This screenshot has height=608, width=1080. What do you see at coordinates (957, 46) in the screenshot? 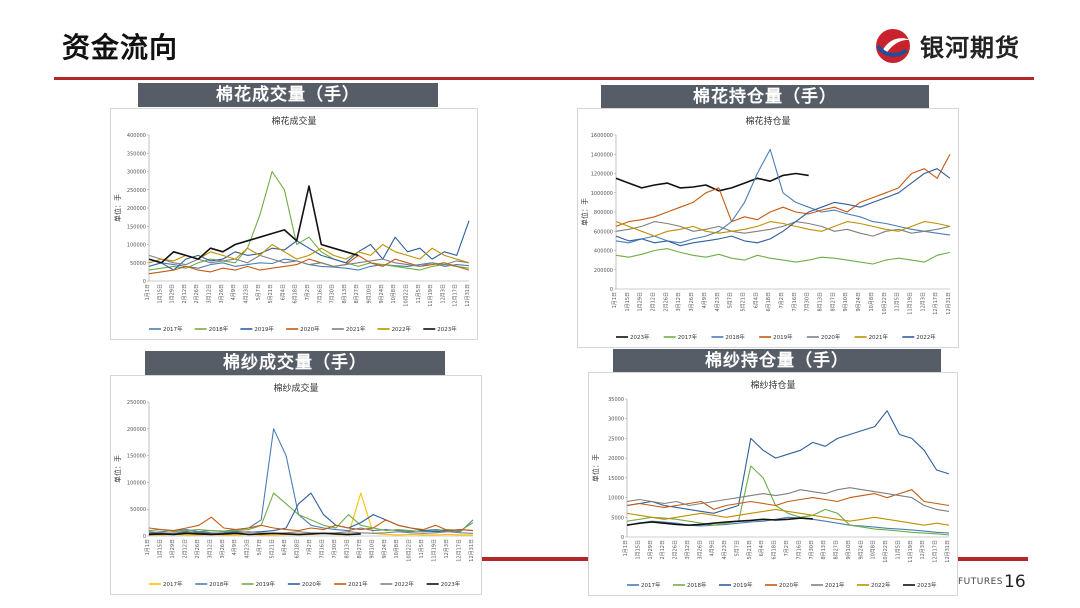
I see `brand-logo: 银河期货` at bounding box center [957, 46].